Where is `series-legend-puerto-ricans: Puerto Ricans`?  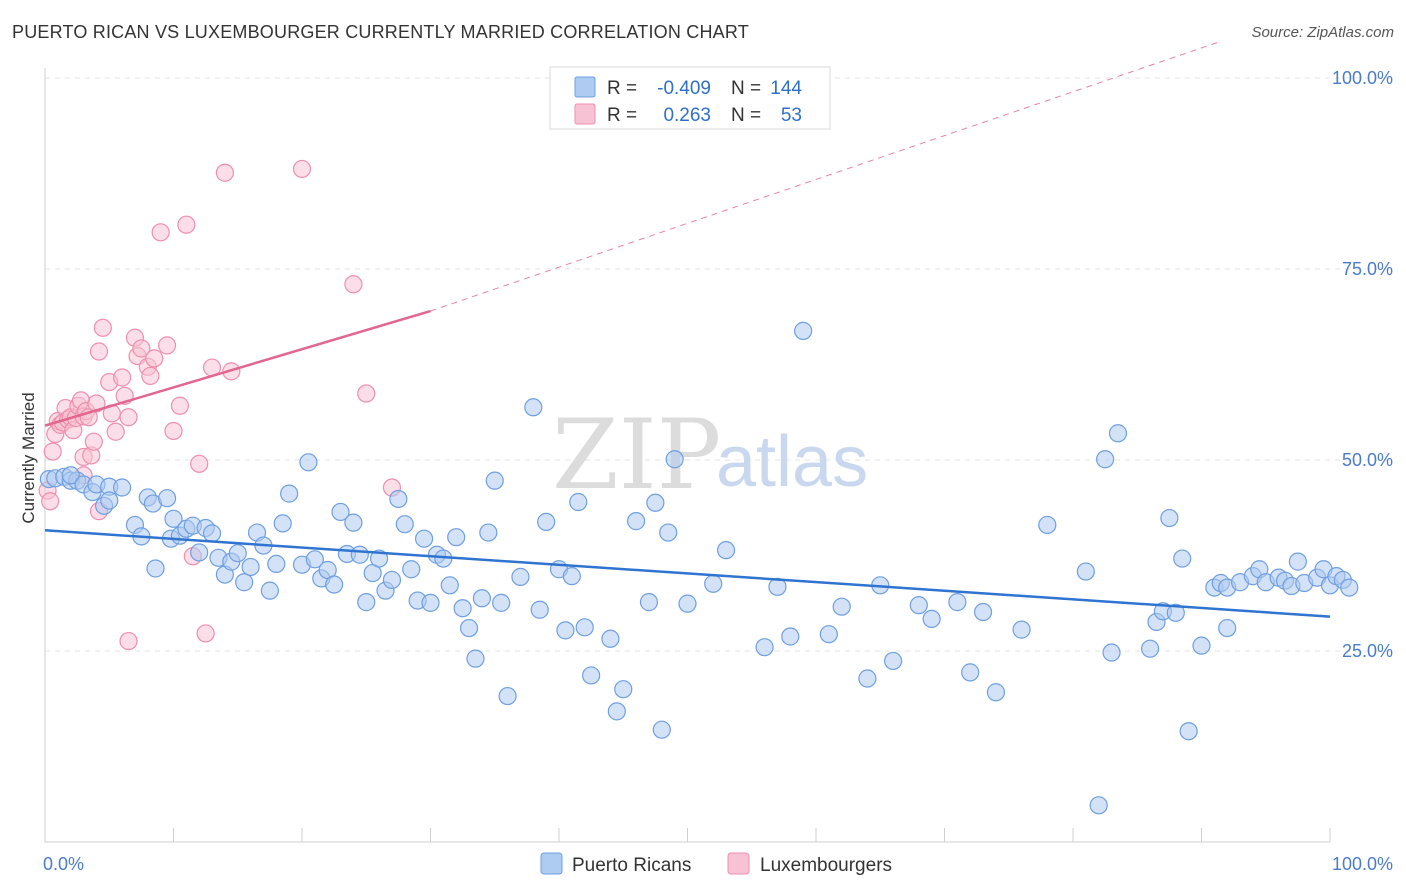 series-legend-puerto-ricans: Puerto Ricans is located at coordinates (631, 865).